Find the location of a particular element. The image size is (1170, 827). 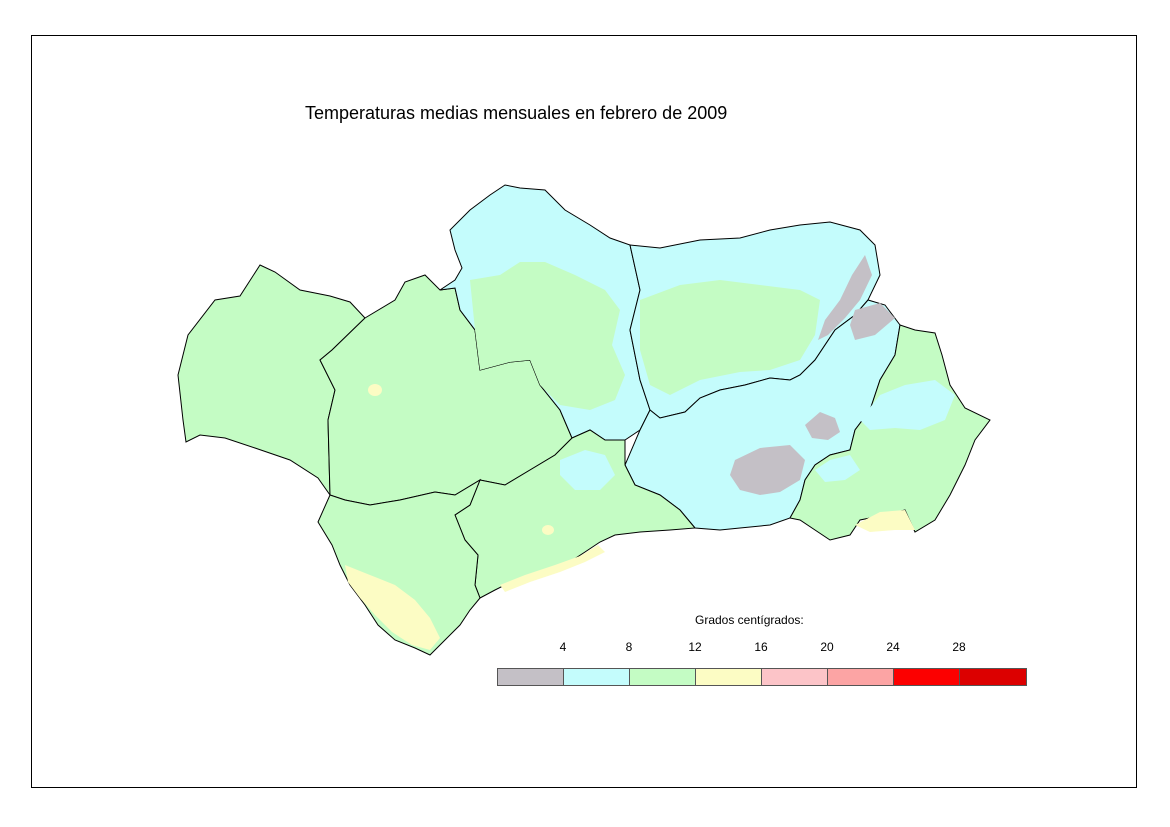

zone-jaen-warm is located at coordinates (730, 337).